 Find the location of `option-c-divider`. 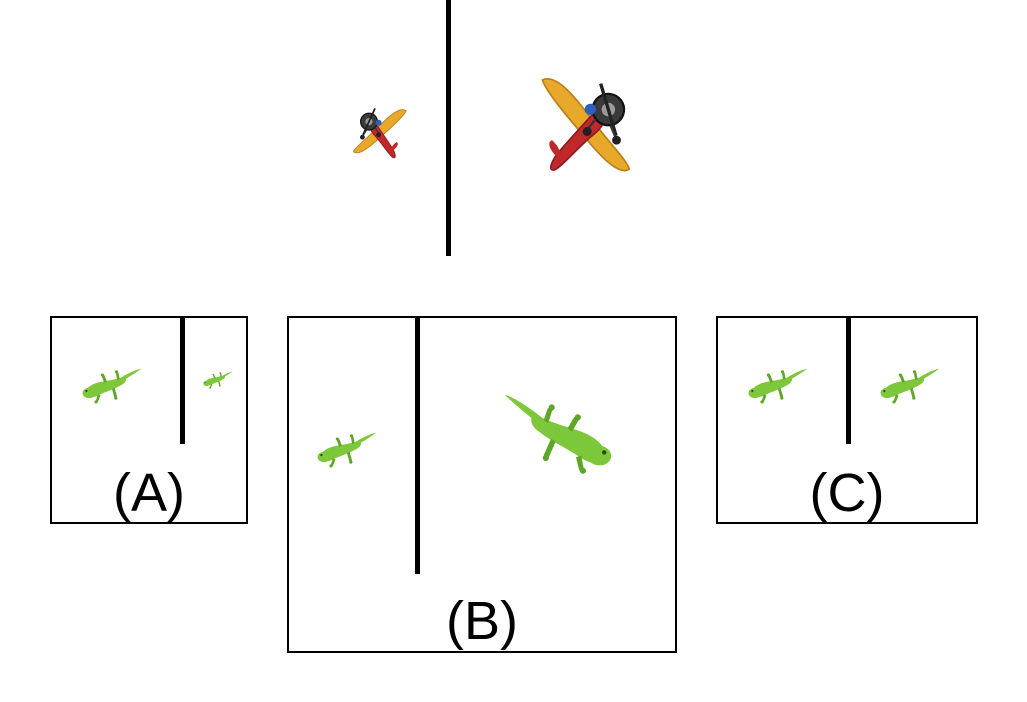

option-c-divider is located at coordinates (848, 381).